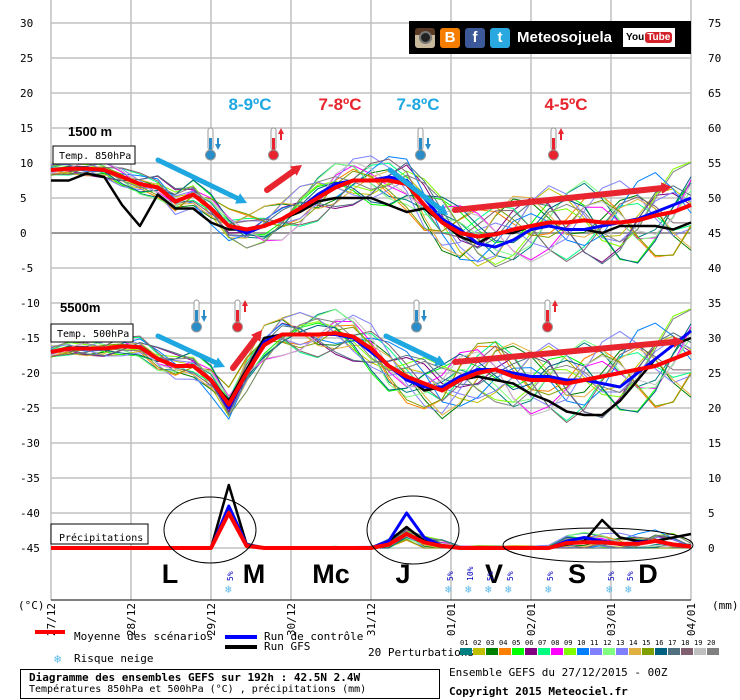 The height and width of the screenshot is (700, 740). What do you see at coordinates (417, 104) in the screenshot?
I see `temperature-annotation: 7-8ºC` at bounding box center [417, 104].